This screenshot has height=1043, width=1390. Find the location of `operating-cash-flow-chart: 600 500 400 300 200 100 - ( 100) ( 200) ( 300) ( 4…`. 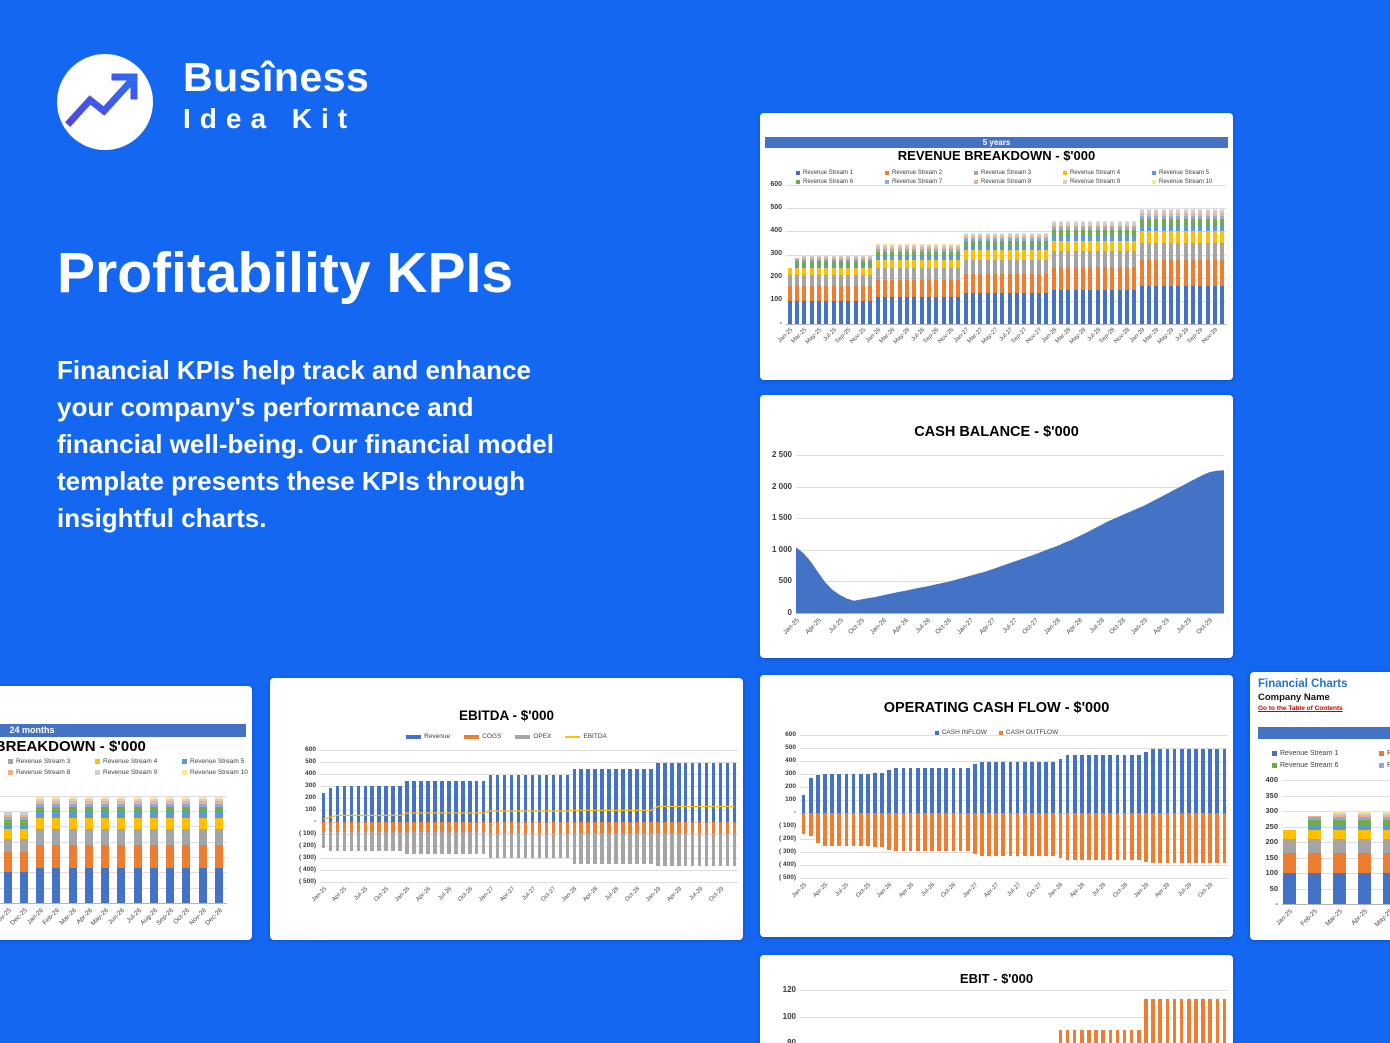

operating-cash-flow-chart: 600 500 400 300 200 100 - ( 100) ( 200) ( 300) ( 4… is located at coordinates (1003, 815).